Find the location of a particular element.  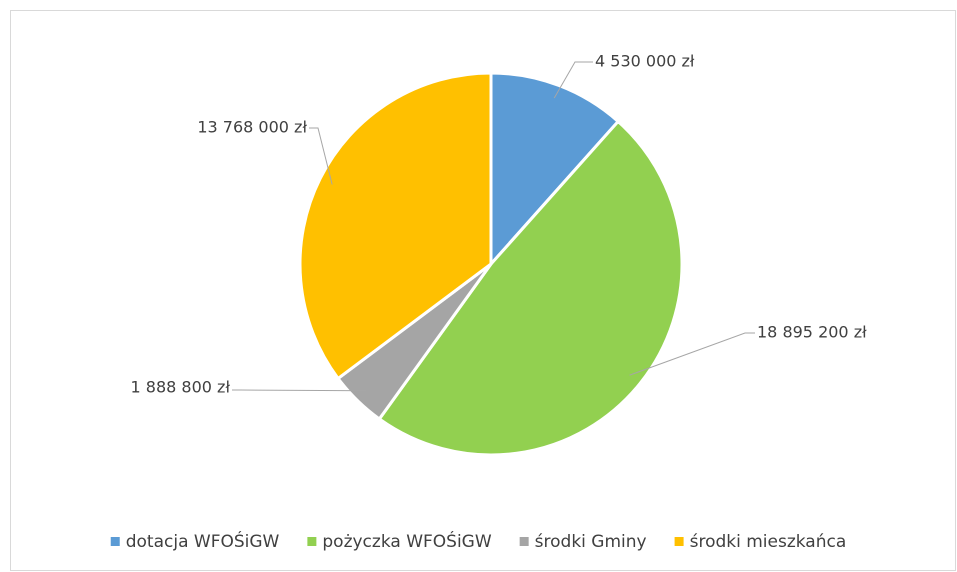

legend-label: środki Gminy is located at coordinates (591, 542).